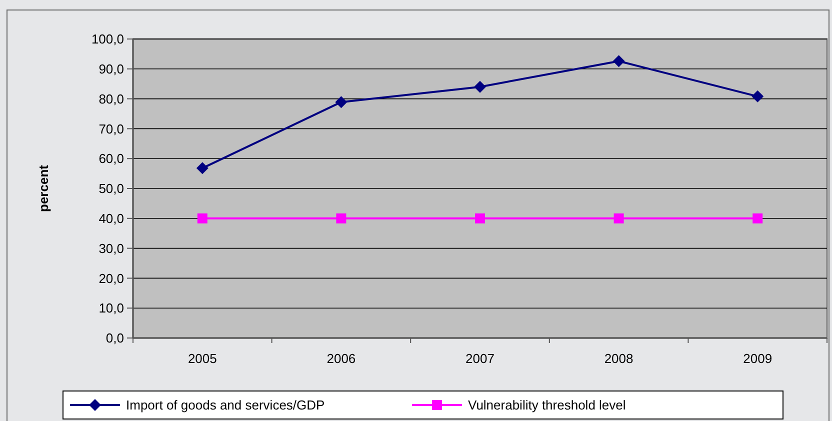 This screenshot has width=832, height=421. I want to click on legend-label: Import of goods and services/GDP, so click(225, 405).